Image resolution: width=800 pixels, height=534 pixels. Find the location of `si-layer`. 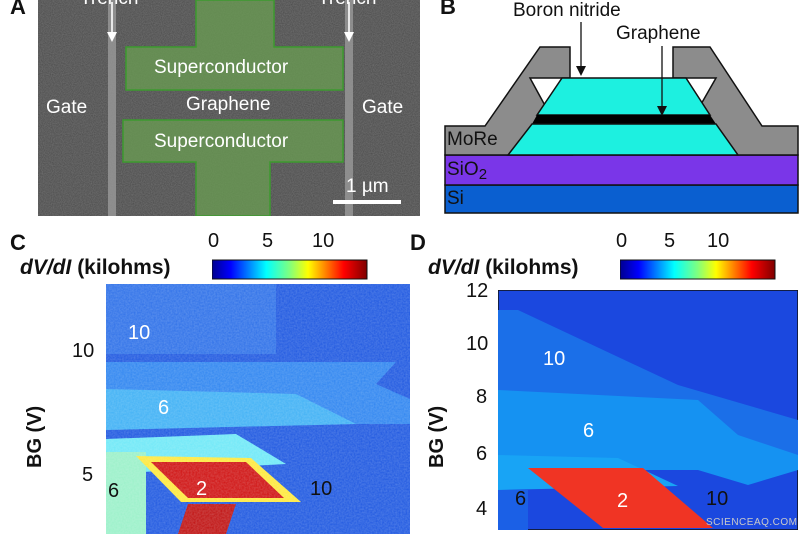

si-layer is located at coordinates (621, 199).